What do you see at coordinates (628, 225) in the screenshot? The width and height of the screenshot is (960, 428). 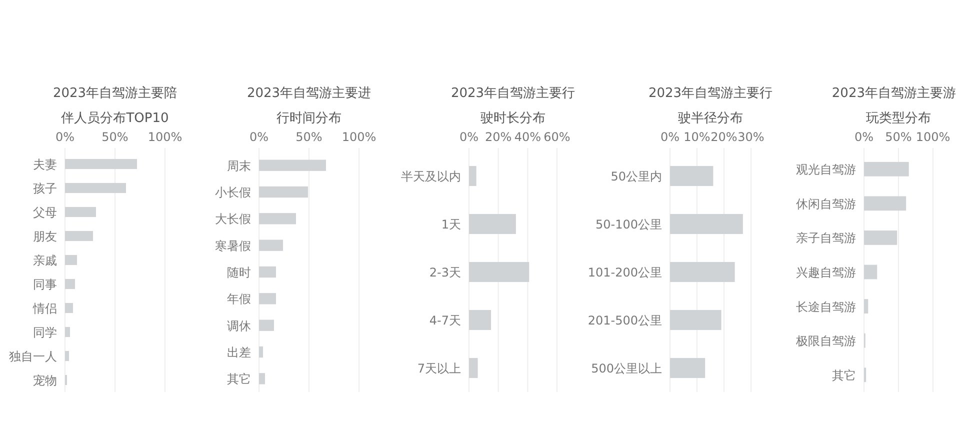 I see `y-tick-label: 50-100公里` at bounding box center [628, 225].